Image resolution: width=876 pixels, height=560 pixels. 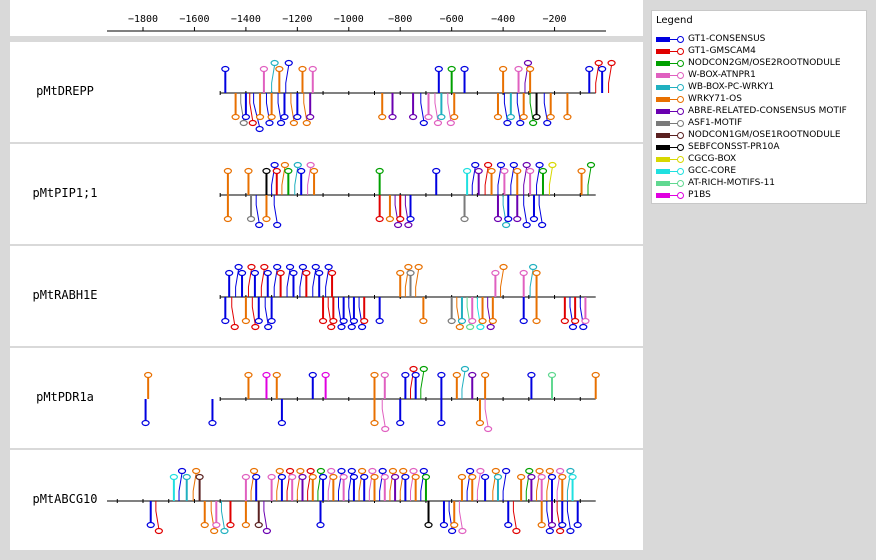 I want to click on legend-item: GT1-CONSENSUS, so click(x=761, y=40).